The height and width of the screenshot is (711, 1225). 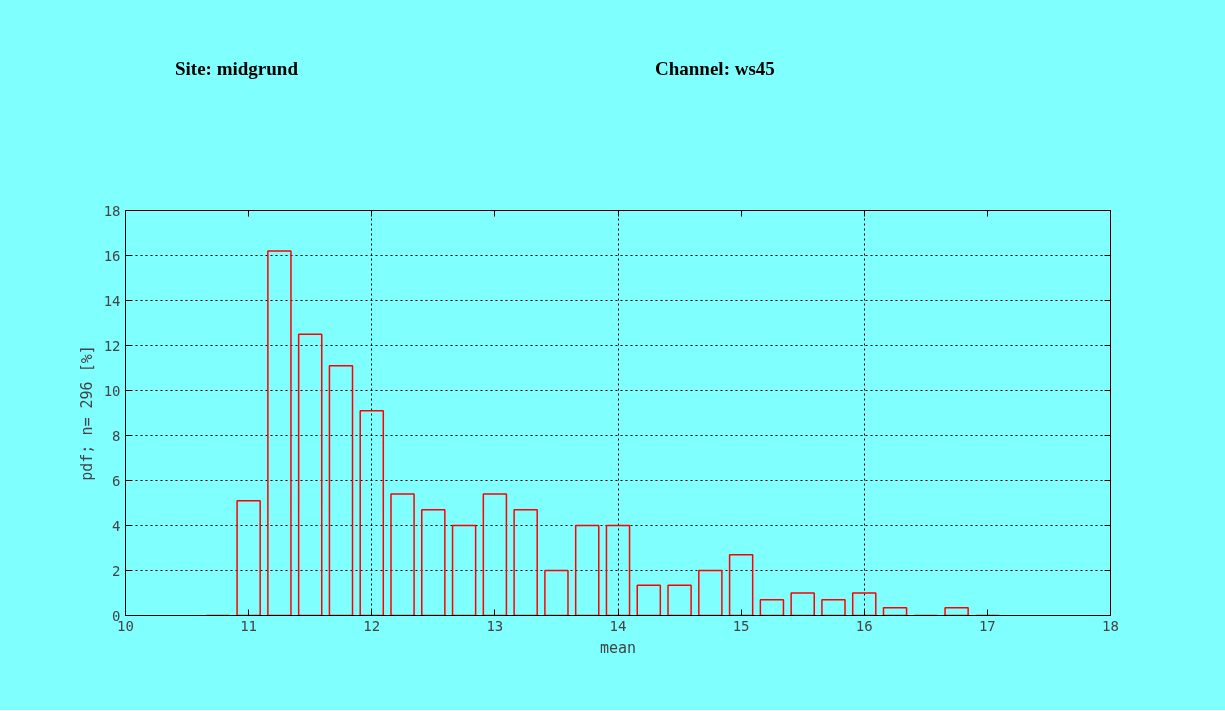 What do you see at coordinates (715, 69) in the screenshot?
I see `chart-subtitle: Channel: ws45` at bounding box center [715, 69].